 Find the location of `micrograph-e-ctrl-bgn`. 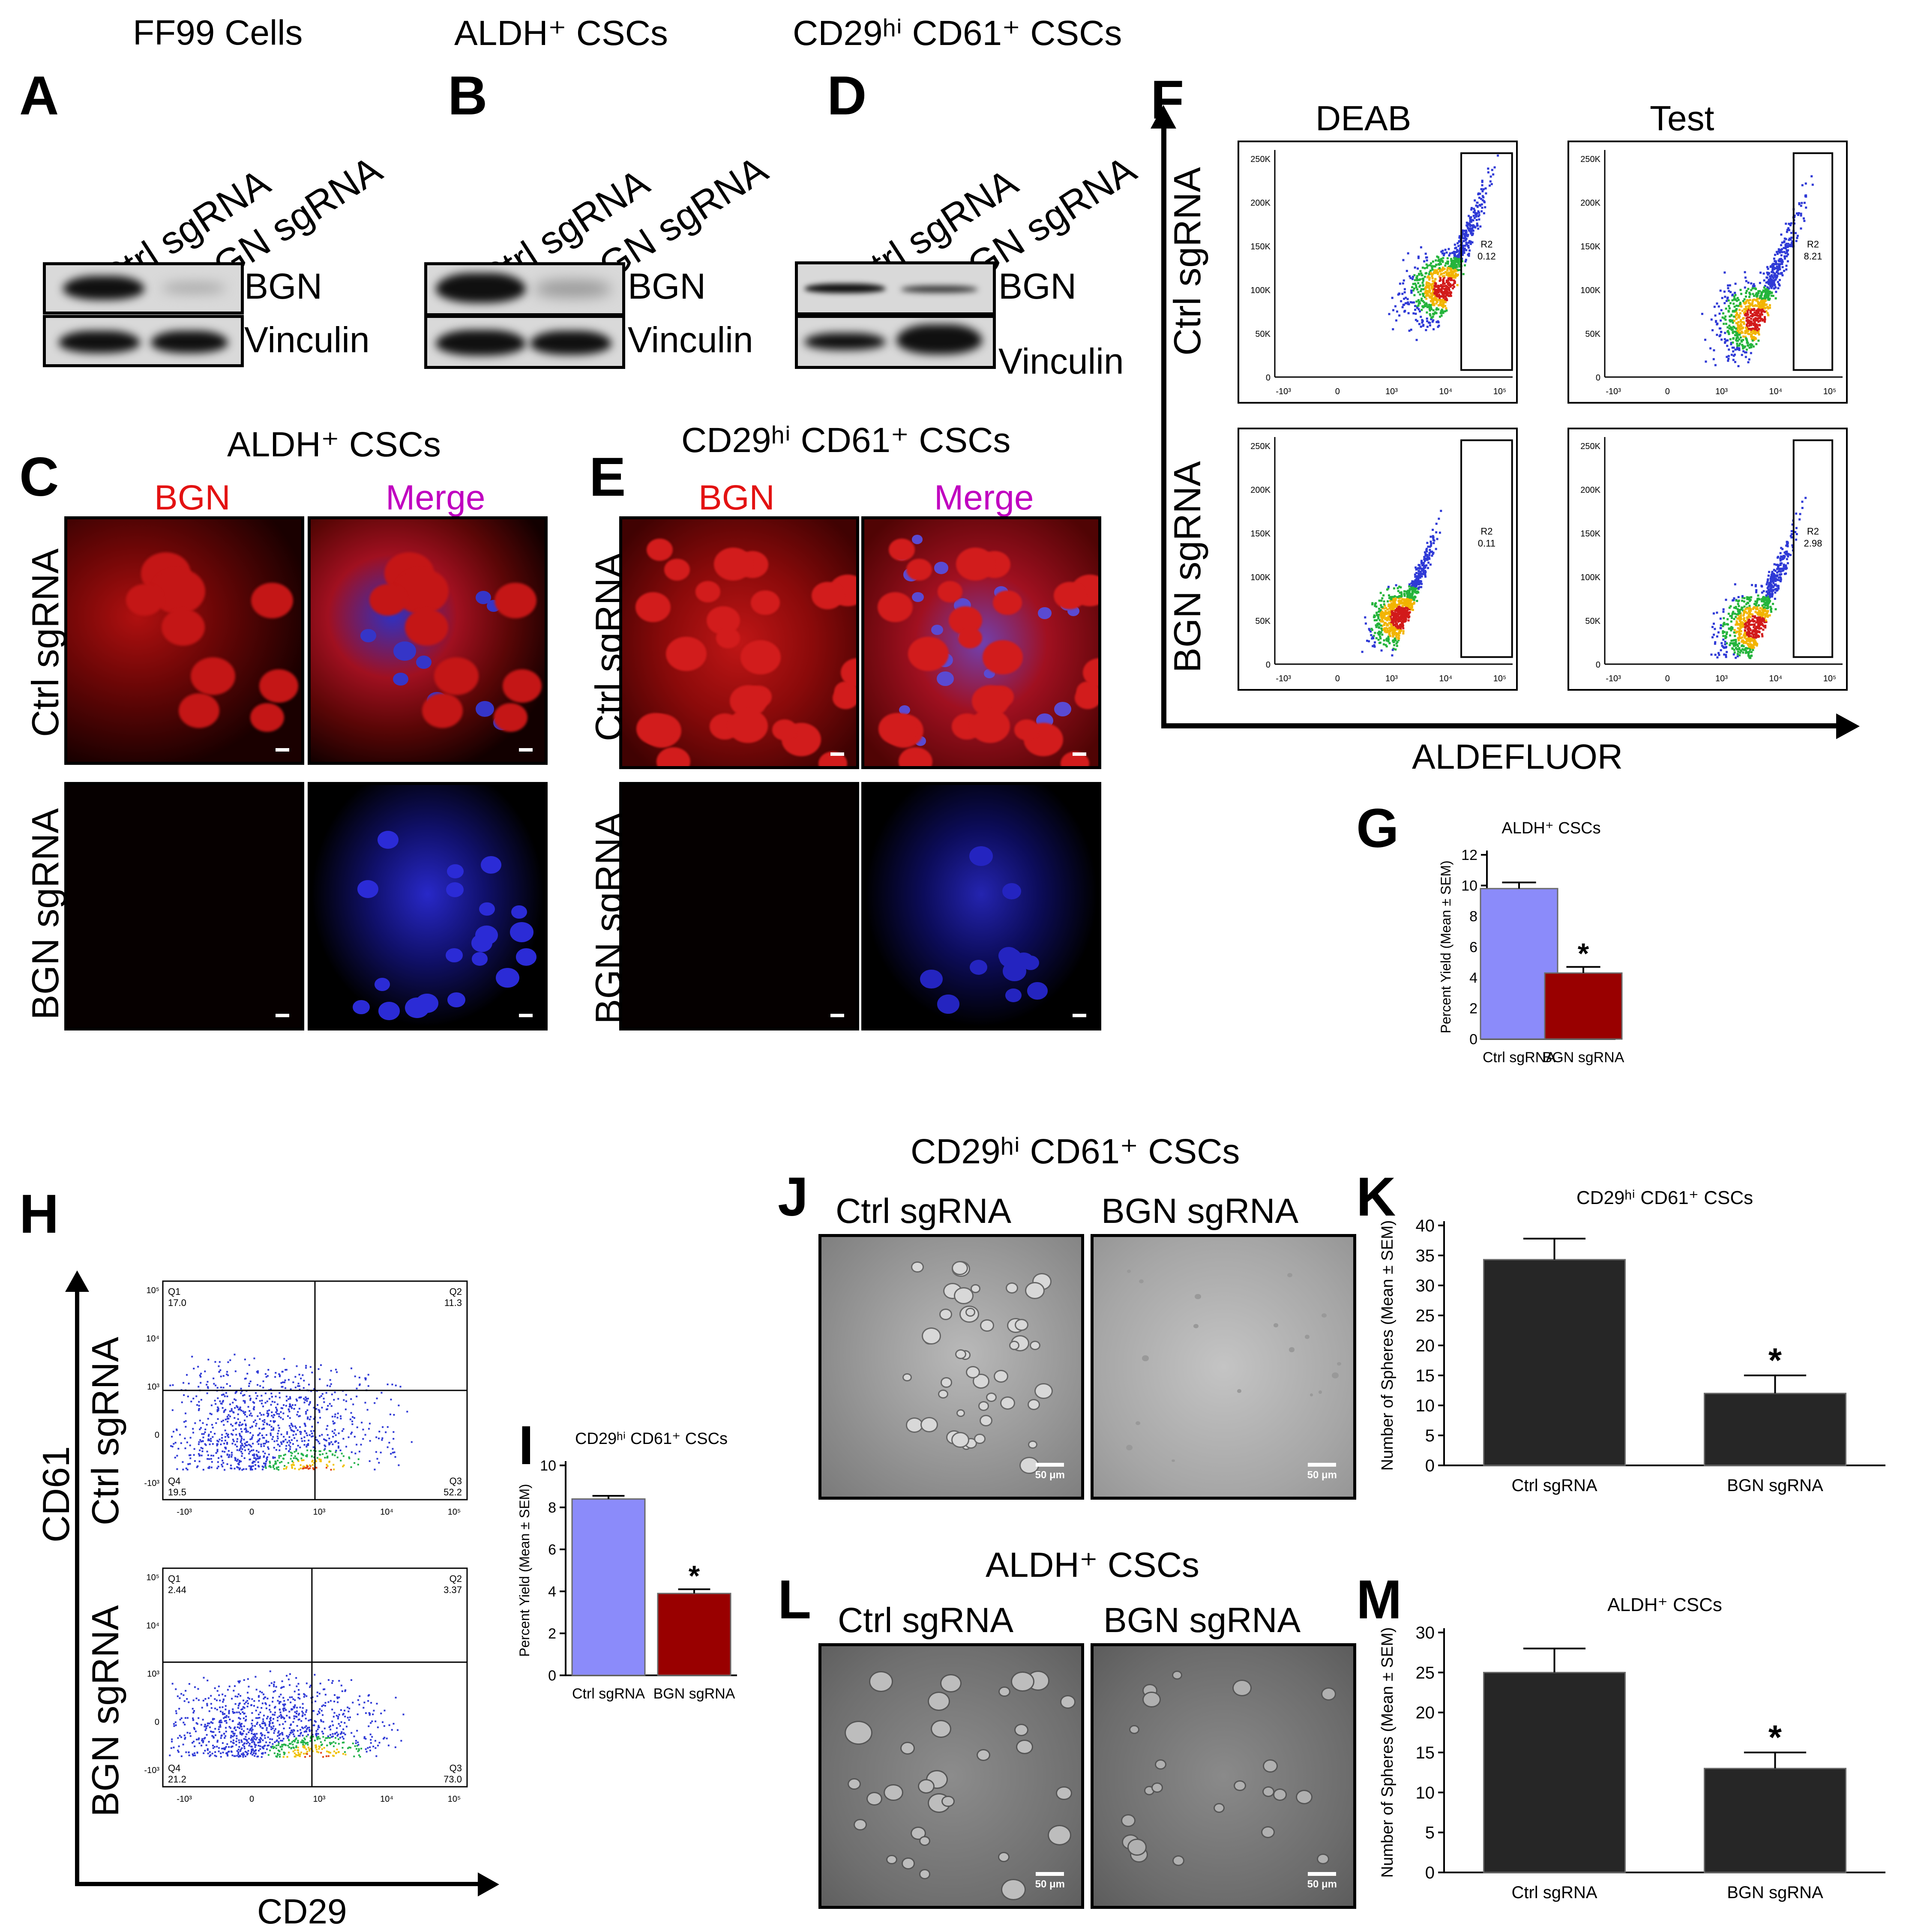

micrograph-e-ctrl-bgn is located at coordinates (739, 642).